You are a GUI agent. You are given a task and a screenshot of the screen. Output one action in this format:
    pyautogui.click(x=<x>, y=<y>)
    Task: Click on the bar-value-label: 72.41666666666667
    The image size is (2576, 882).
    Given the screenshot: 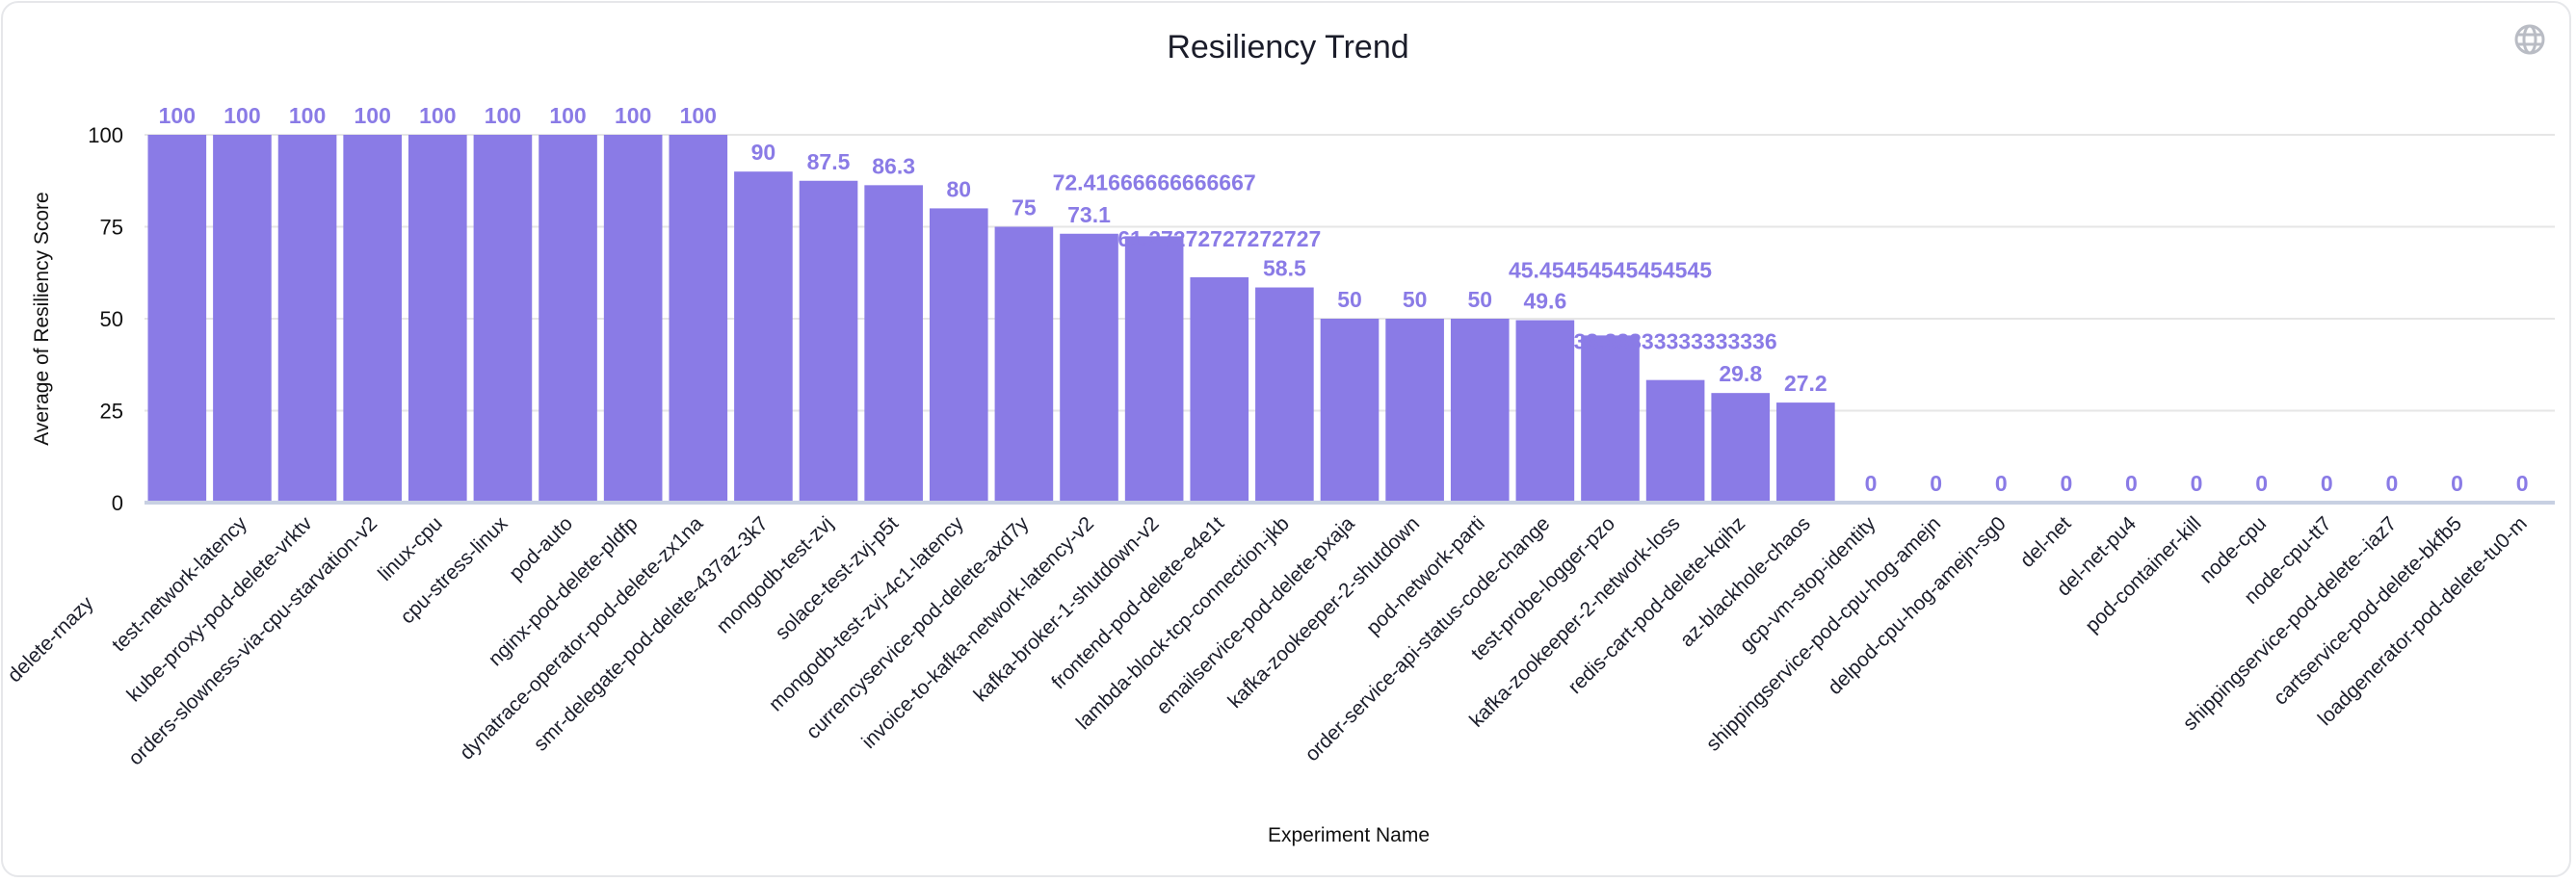 What is the action you would take?
    pyautogui.click(x=1154, y=182)
    